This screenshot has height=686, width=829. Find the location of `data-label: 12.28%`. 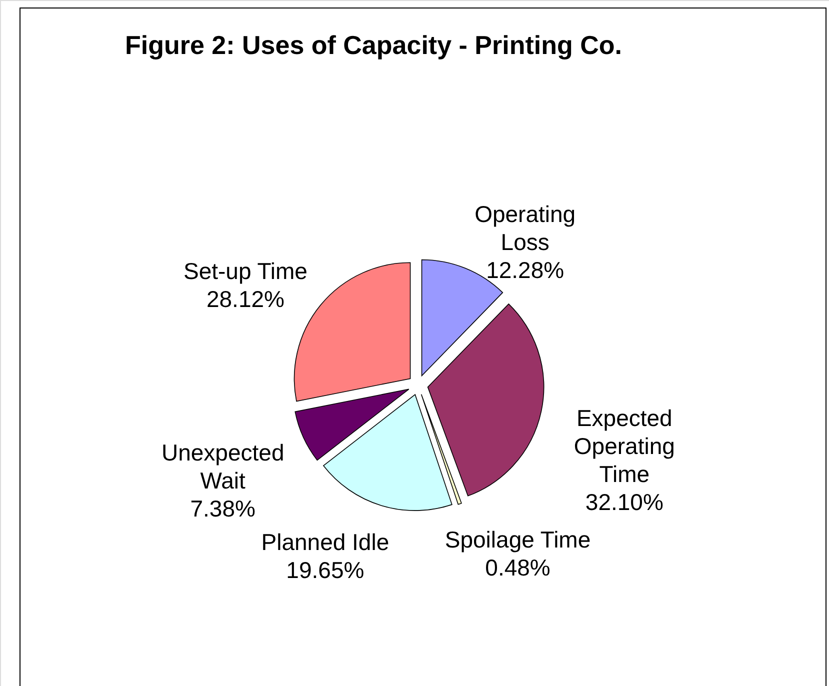

data-label: 12.28% is located at coordinates (525, 269).